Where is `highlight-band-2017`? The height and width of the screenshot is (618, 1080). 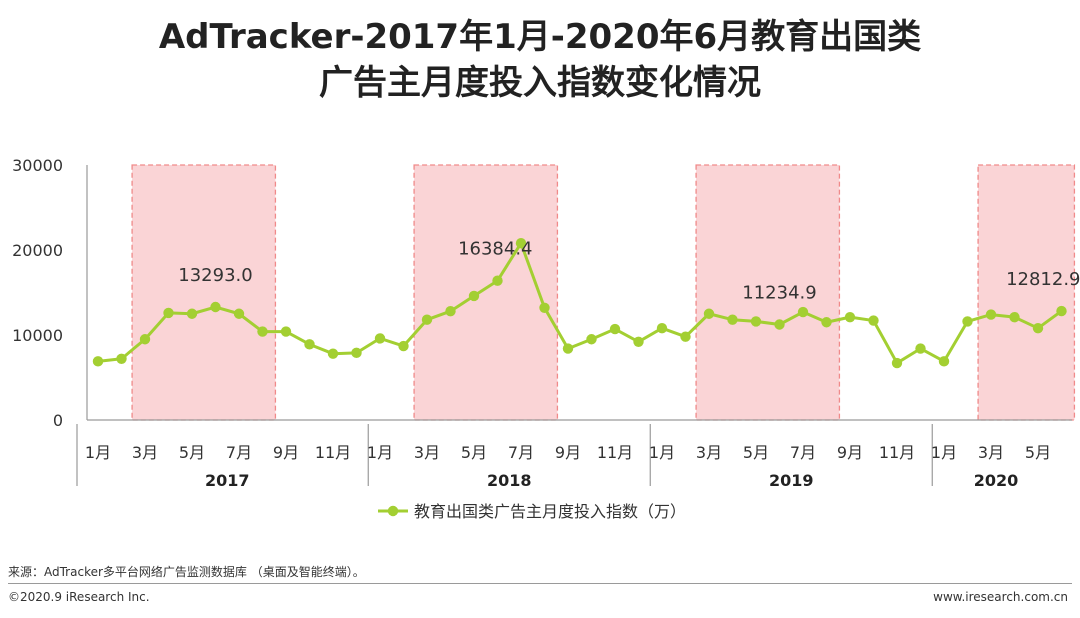 highlight-band-2017 is located at coordinates (204, 292).